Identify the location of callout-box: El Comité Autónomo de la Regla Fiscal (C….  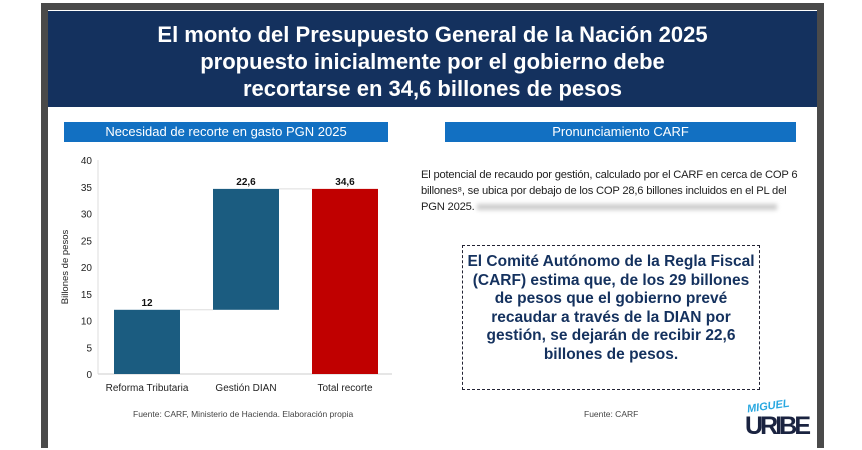
(611, 317).